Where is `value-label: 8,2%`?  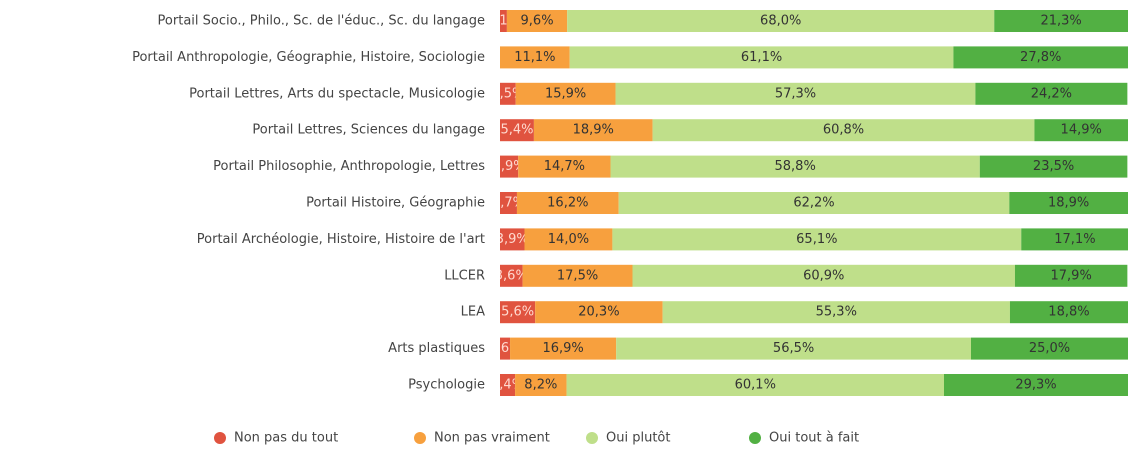
value-label: 8,2% is located at coordinates (540, 385).